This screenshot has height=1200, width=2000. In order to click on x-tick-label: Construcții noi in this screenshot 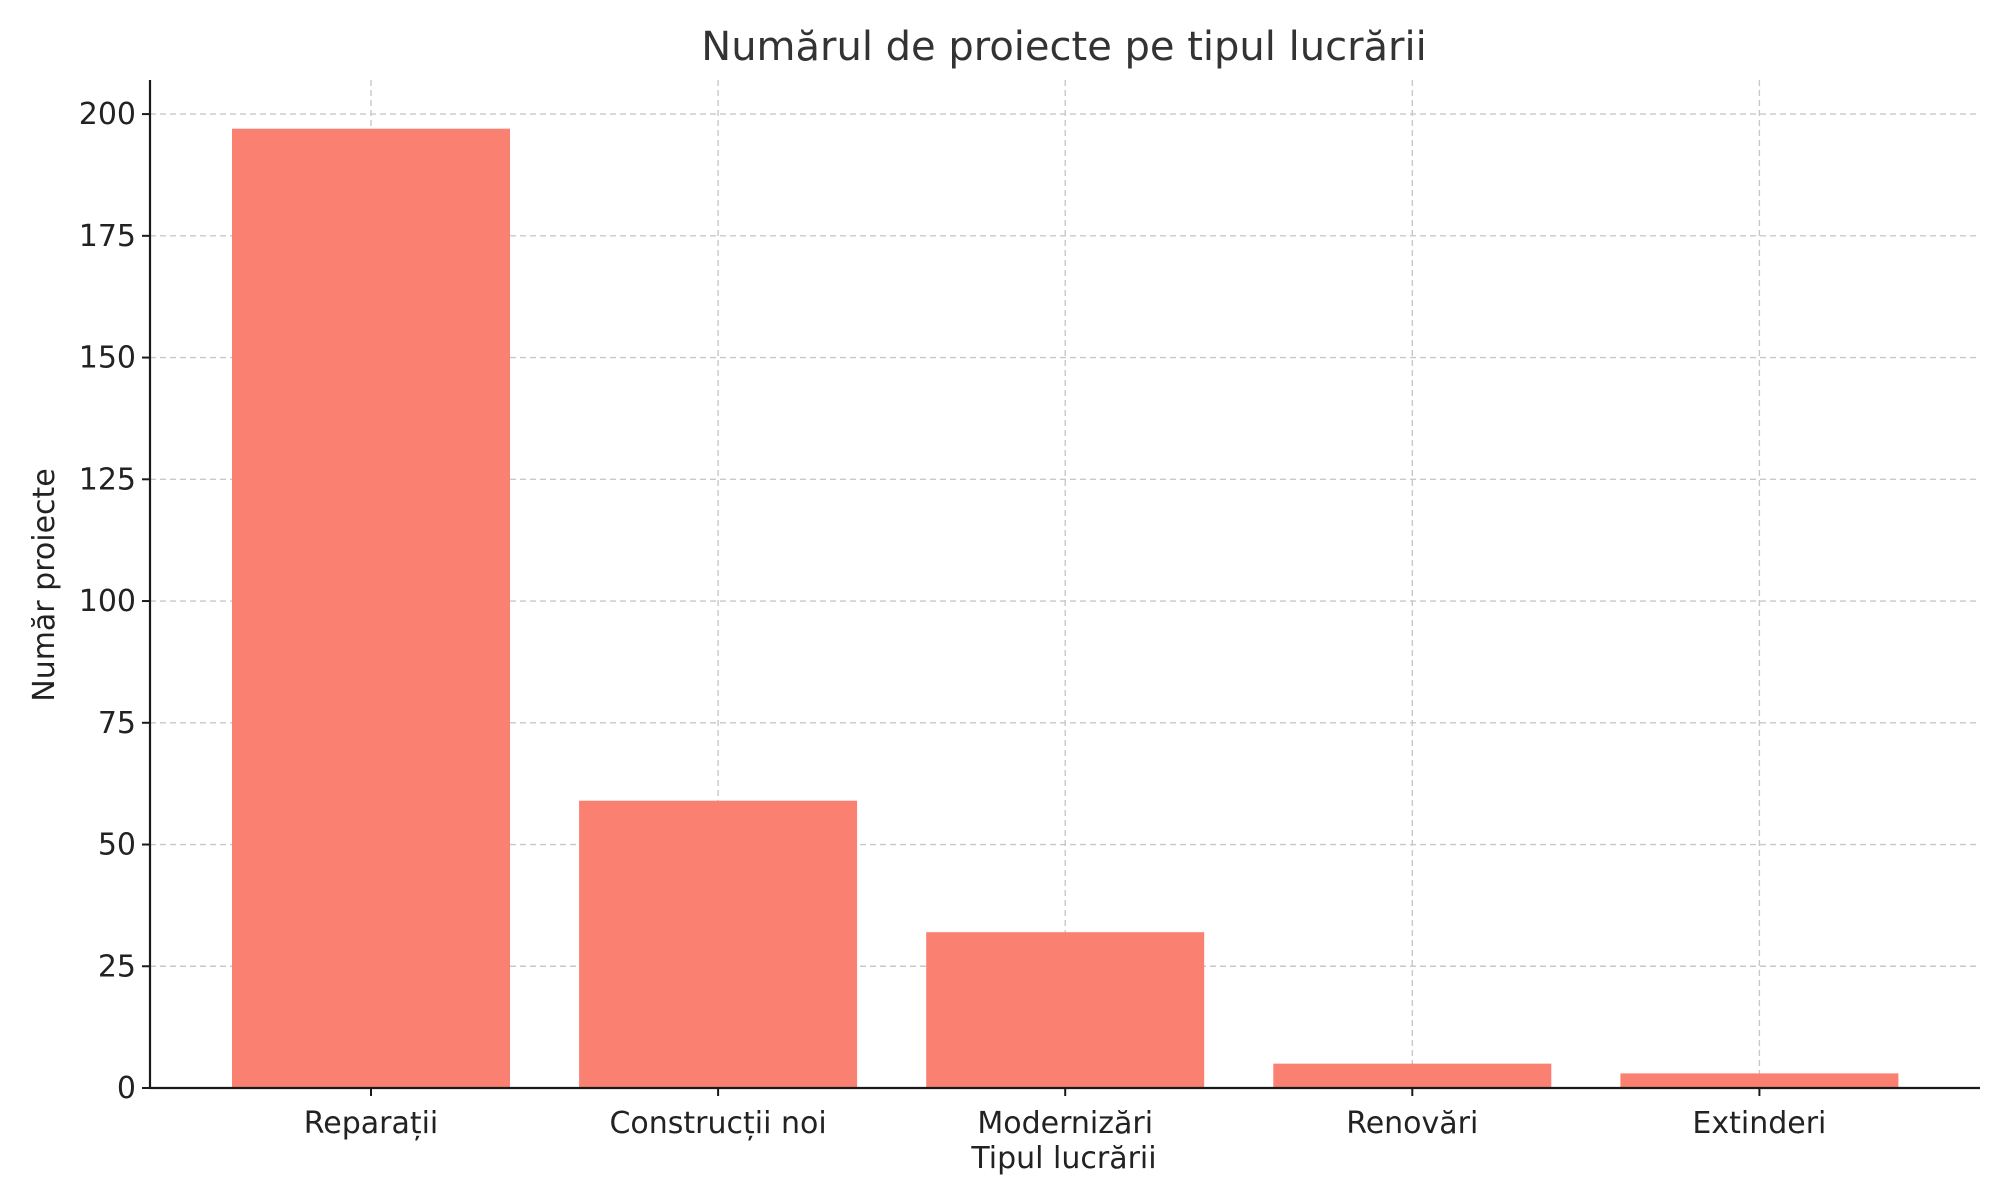, I will do `click(717, 1123)`.